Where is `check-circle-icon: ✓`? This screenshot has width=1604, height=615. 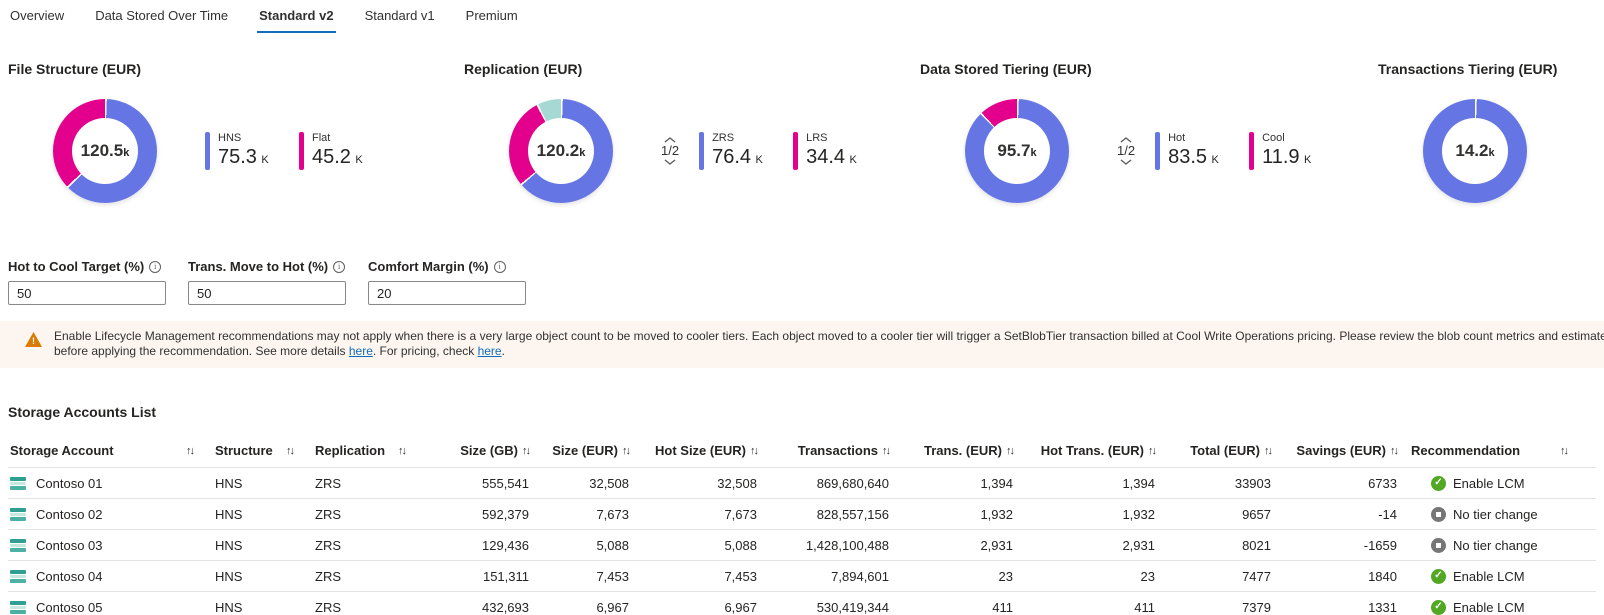
check-circle-icon: ✓ is located at coordinates (1438, 607).